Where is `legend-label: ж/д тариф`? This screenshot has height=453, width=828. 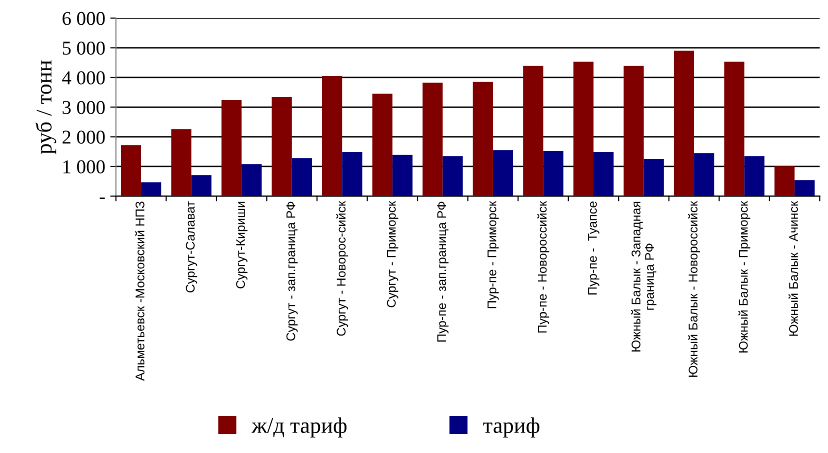 legend-label: ж/д тариф is located at coordinates (299, 427).